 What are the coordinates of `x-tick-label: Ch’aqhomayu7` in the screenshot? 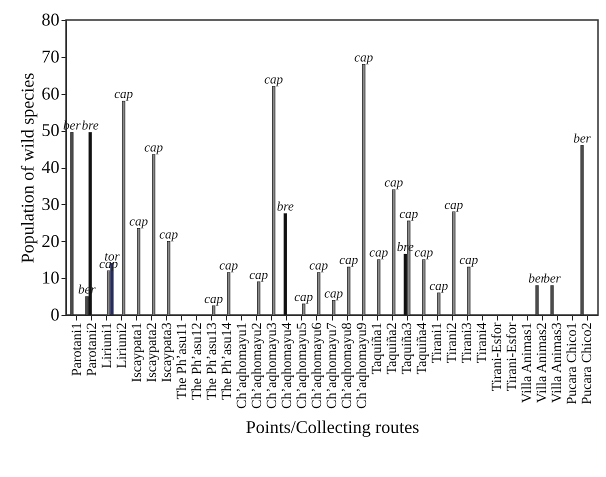 It's located at (332, 365).